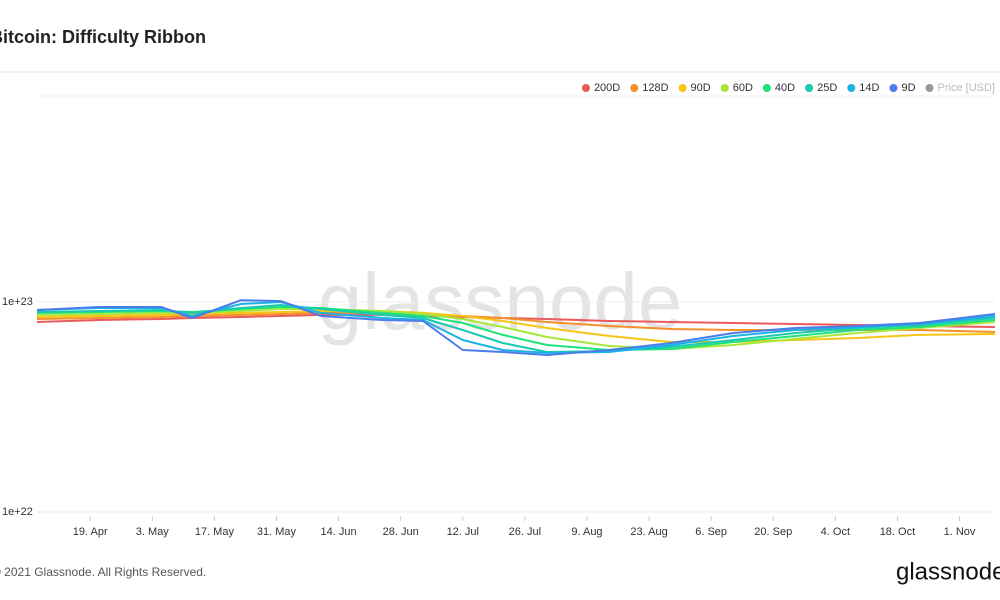 The height and width of the screenshot is (600, 1000). What do you see at coordinates (525, 532) in the screenshot?
I see `x-tick-label: 26. Jul` at bounding box center [525, 532].